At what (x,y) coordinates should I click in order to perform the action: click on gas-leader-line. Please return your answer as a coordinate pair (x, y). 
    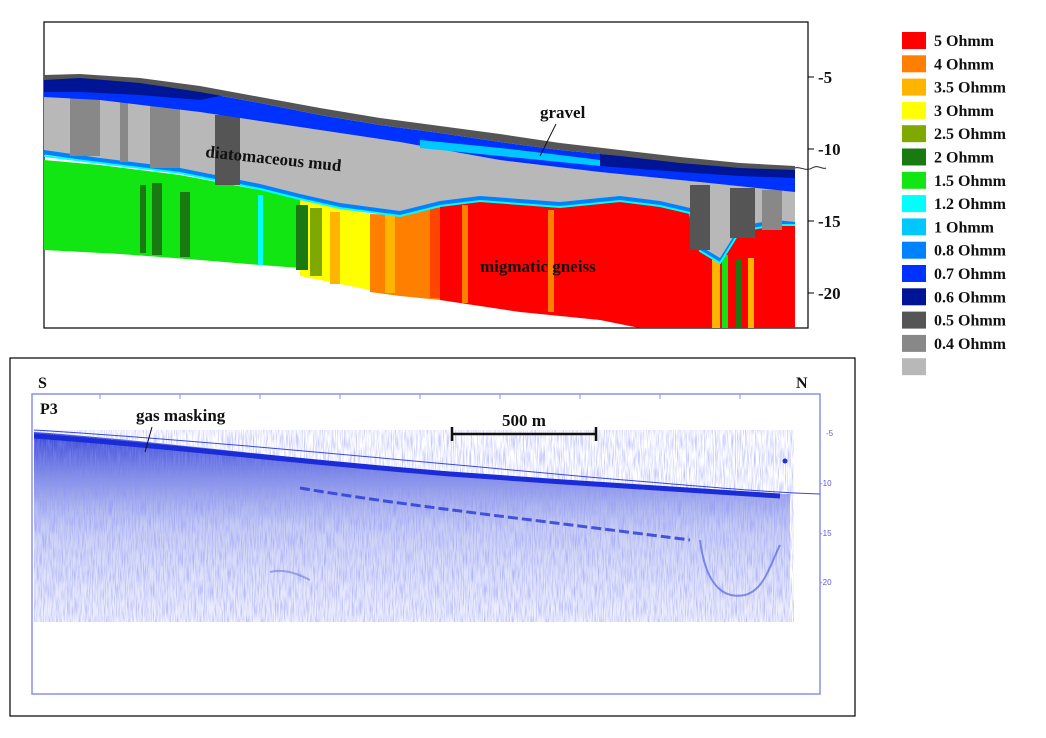
    Looking at the image, I should click on (148, 439).